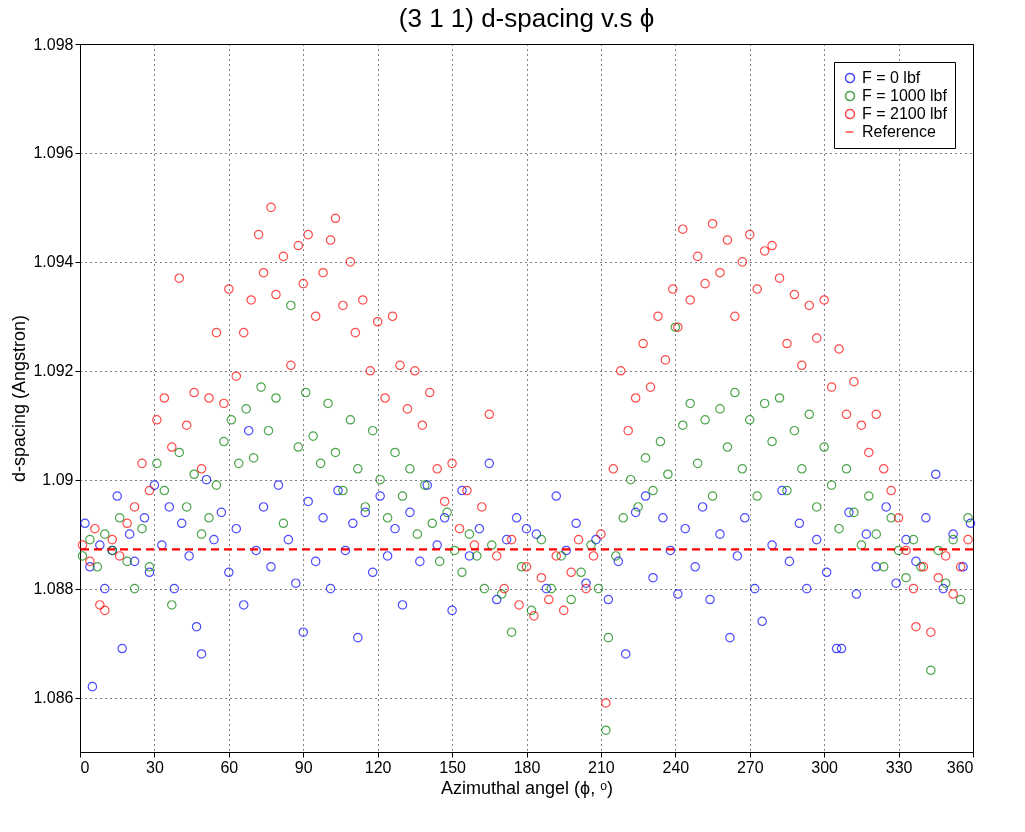  Describe the element at coordinates (750, 767) in the screenshot. I see `x-tick-label: 270` at that location.